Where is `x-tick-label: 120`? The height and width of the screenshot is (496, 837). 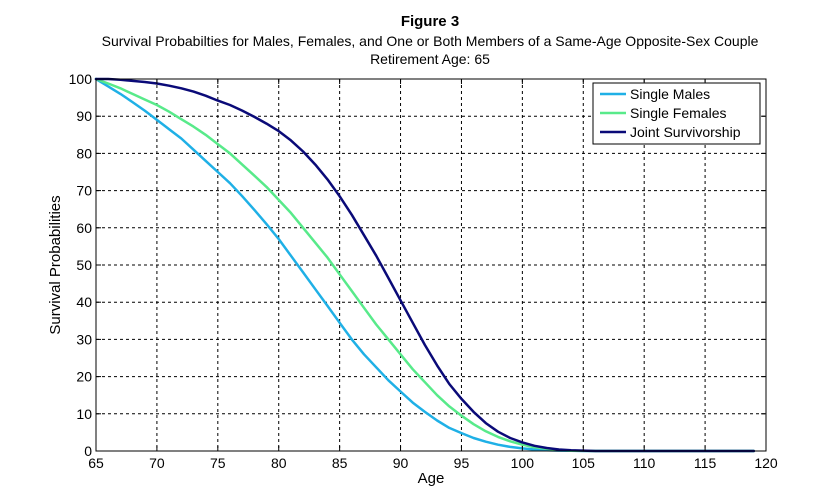 x-tick-label: 120 is located at coordinates (766, 463).